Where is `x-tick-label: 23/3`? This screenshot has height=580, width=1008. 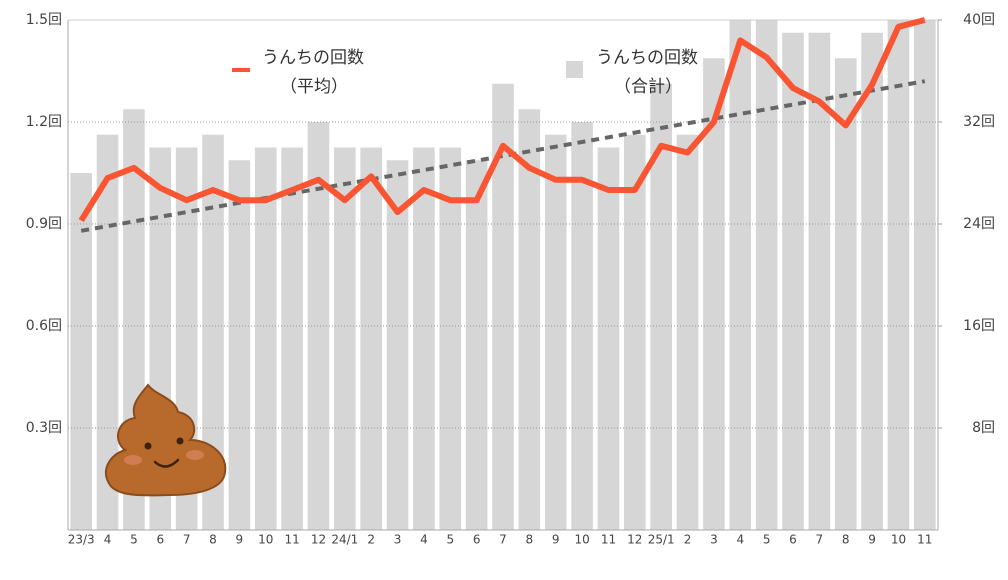 x-tick-label: 23/3 is located at coordinates (81, 540).